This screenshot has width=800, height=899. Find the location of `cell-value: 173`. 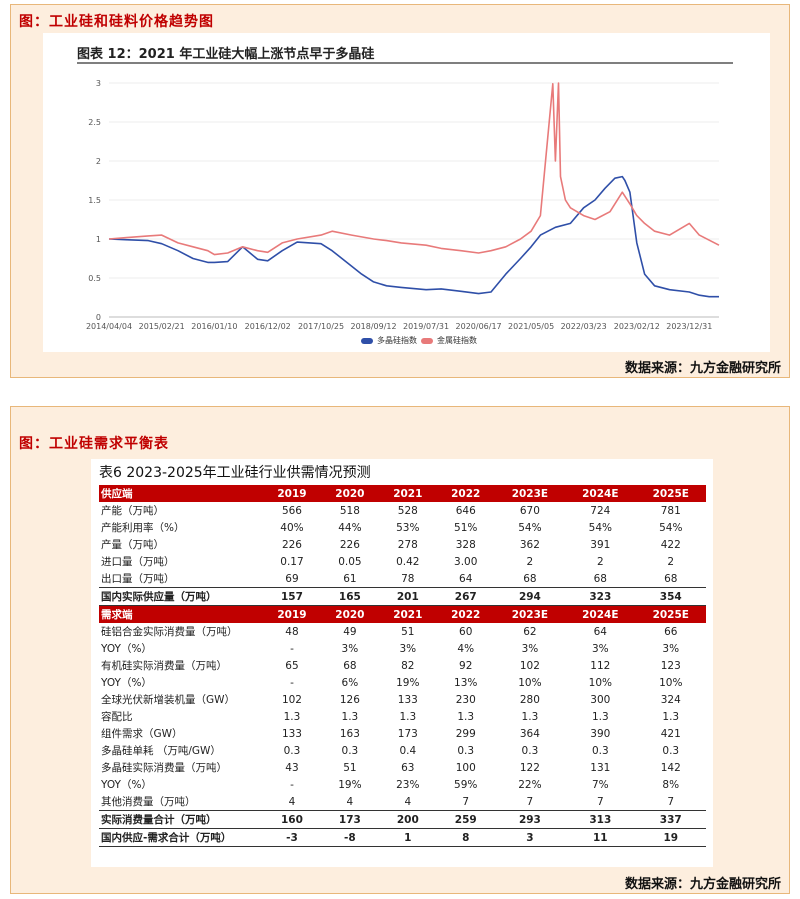

cell-value: 173 is located at coordinates (407, 733).